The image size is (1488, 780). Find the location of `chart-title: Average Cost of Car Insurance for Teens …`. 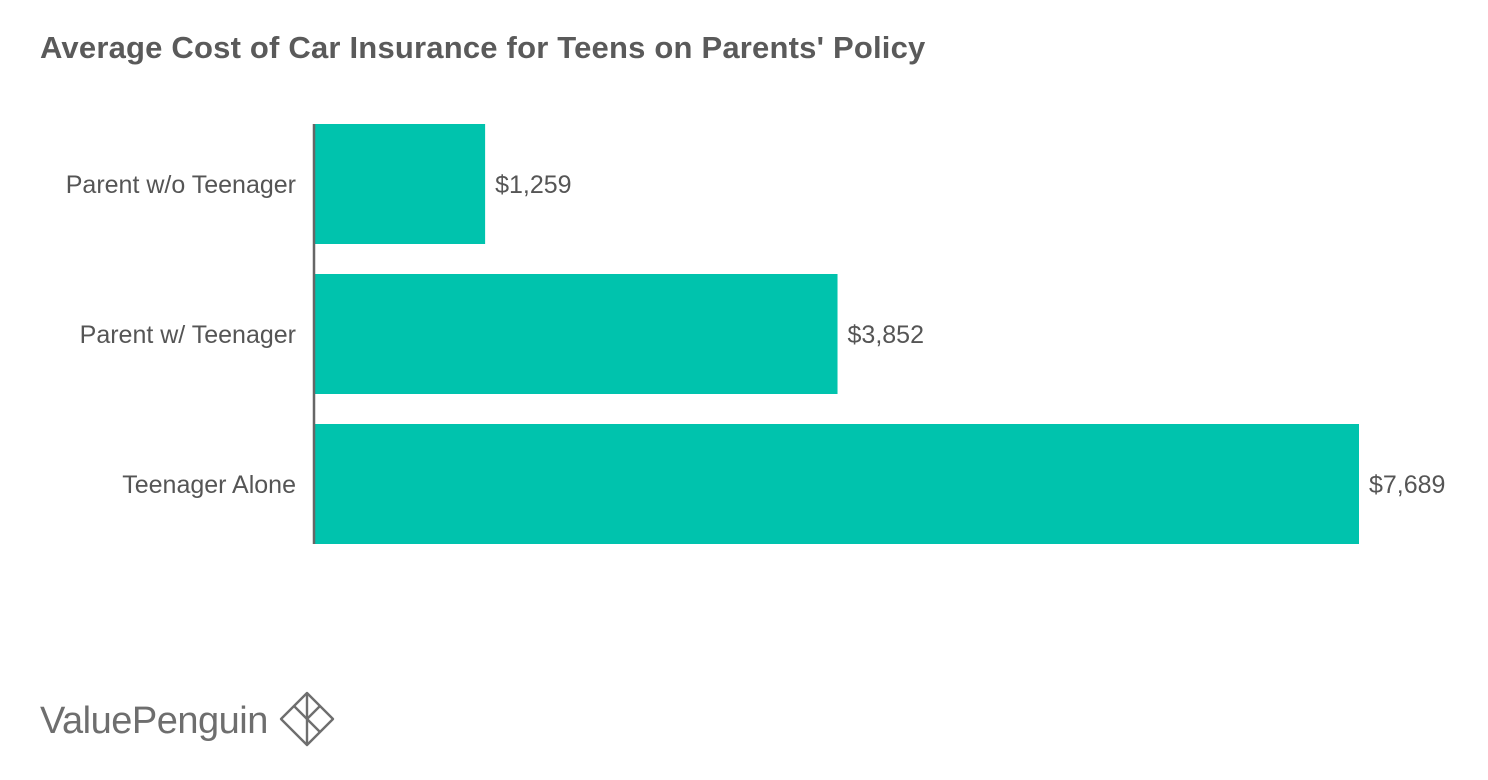

chart-title: Average Cost of Car Insurance for Teens … is located at coordinates (483, 47).